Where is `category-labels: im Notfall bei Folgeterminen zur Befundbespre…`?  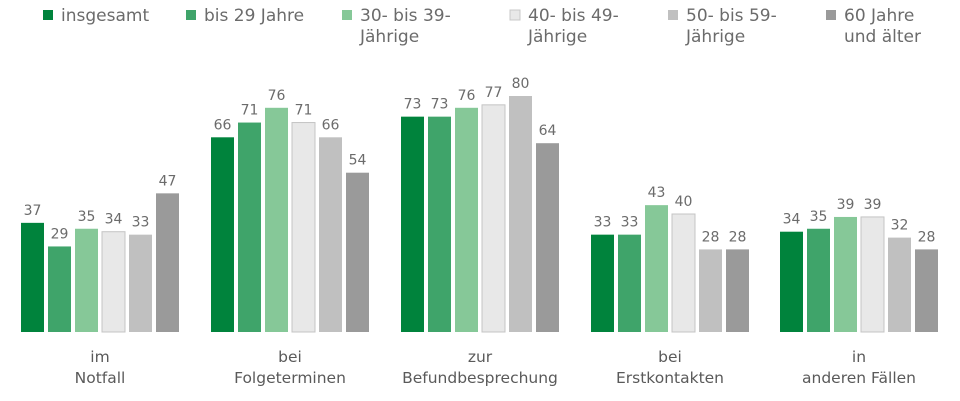 category-labels: im Notfall bei Folgeterminen zur Befundbespre… is located at coordinates (495, 367).